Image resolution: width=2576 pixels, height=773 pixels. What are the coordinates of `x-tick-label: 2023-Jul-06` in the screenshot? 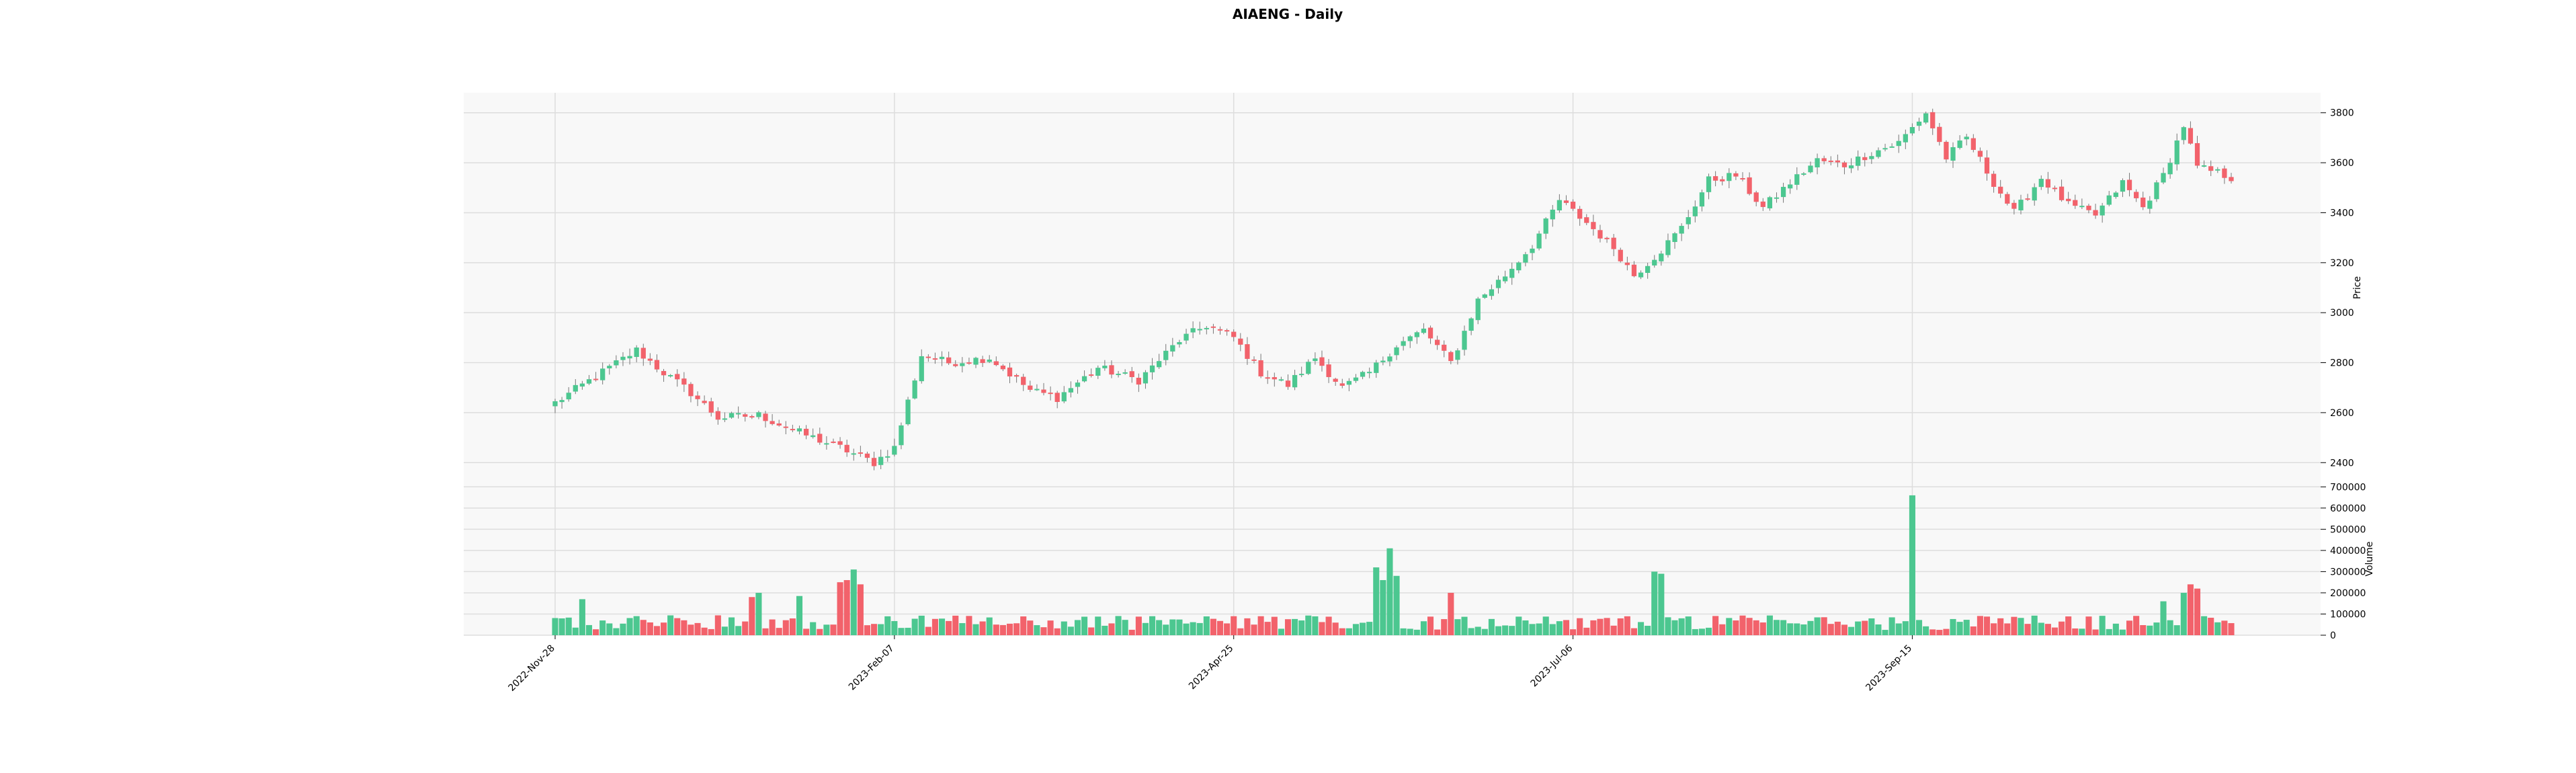 It's located at (1552, 666).